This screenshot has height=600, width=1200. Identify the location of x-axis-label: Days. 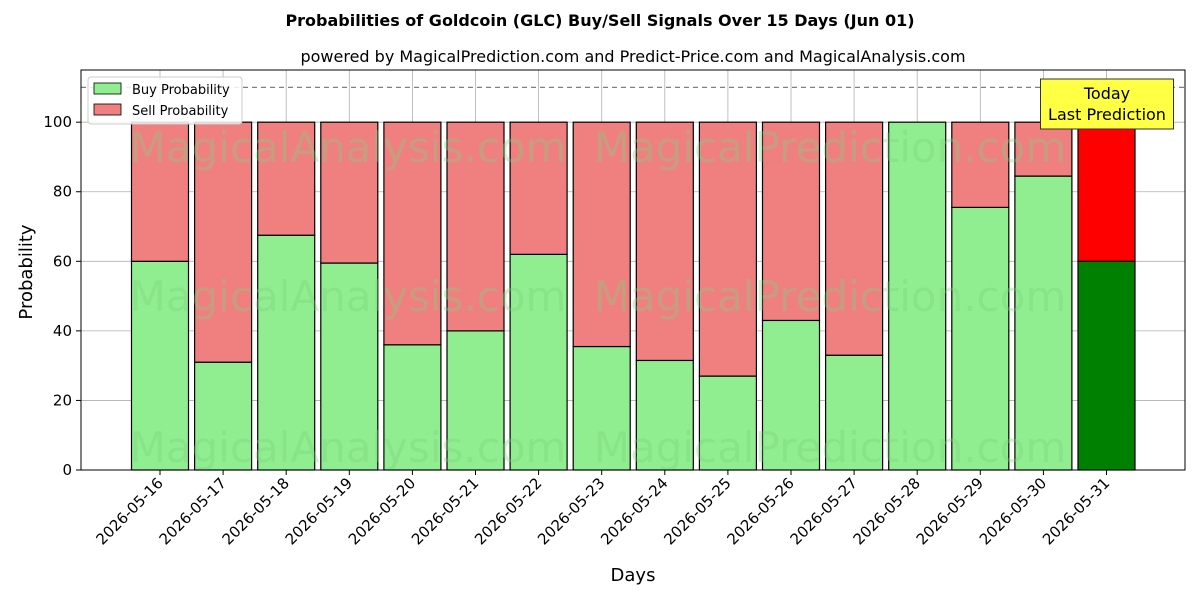
(633, 575).